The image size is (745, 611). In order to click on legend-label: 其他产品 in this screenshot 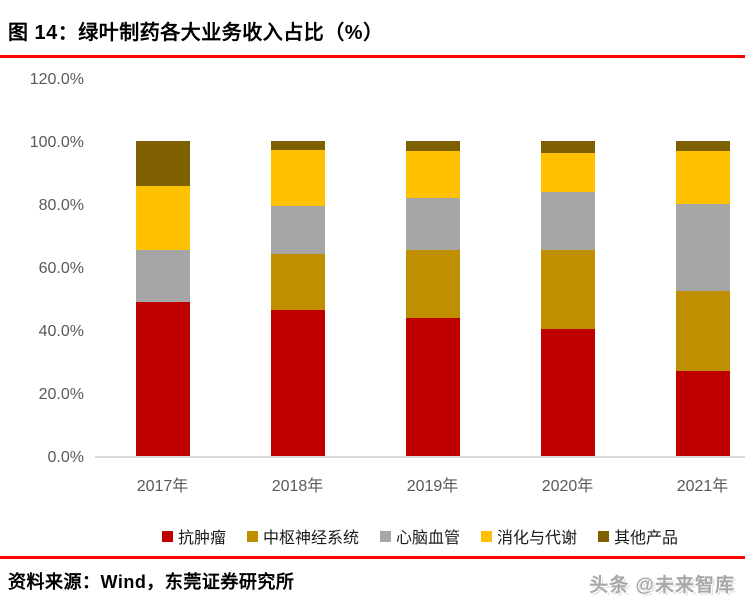, I will do `click(646, 538)`.